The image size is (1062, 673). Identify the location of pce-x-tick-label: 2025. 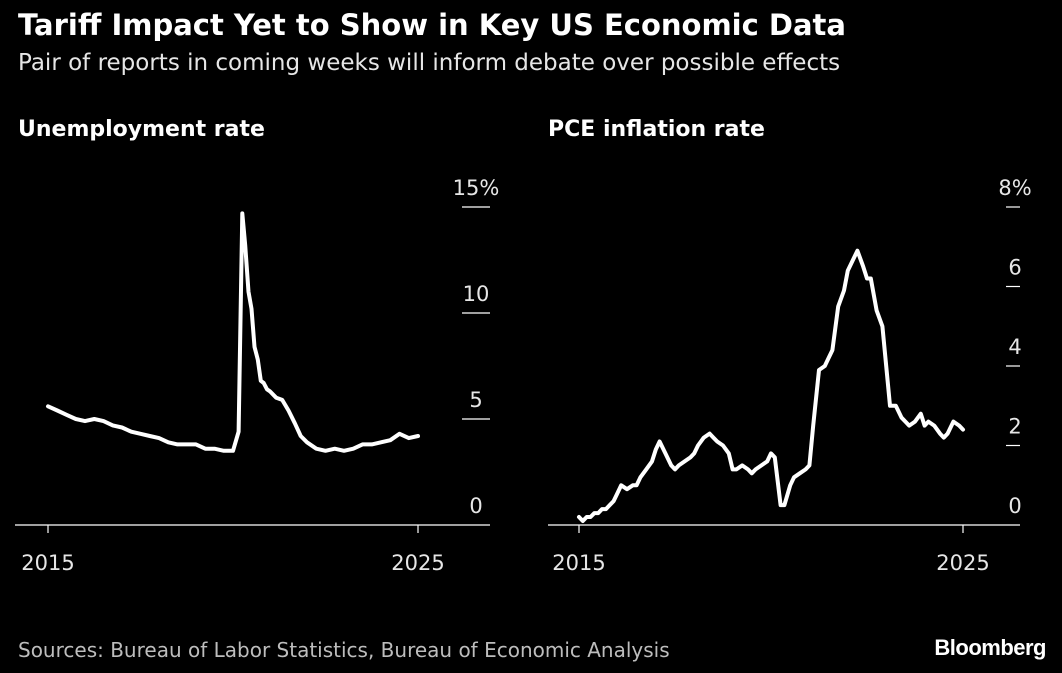
(962, 563).